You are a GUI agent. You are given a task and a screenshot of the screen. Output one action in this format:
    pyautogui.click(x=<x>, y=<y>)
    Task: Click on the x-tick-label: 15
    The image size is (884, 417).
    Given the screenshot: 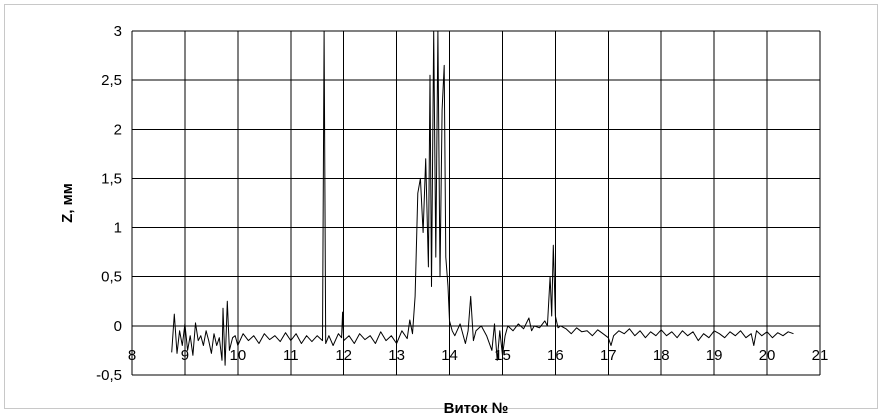 What is the action you would take?
    pyautogui.click(x=502, y=355)
    